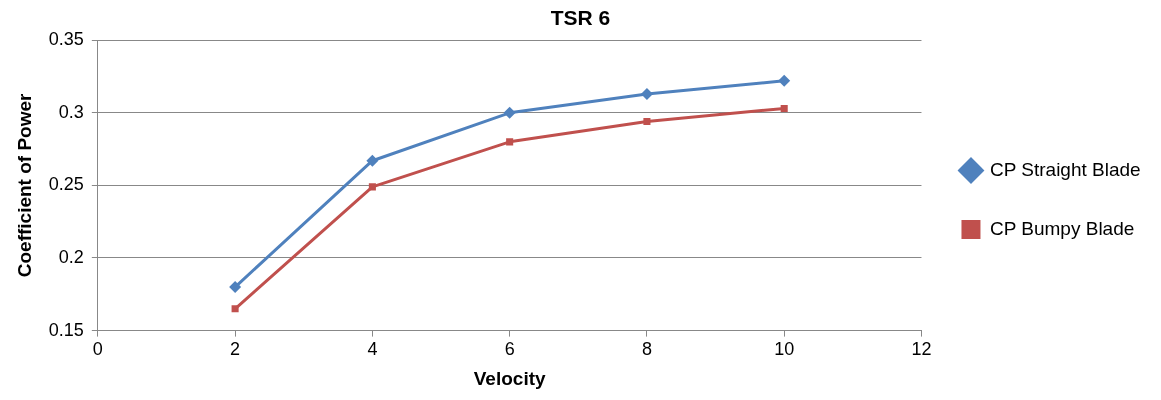 The height and width of the screenshot is (400, 1161). What do you see at coordinates (71, 111) in the screenshot?
I see `y-tick-label: 0.3` at bounding box center [71, 111].